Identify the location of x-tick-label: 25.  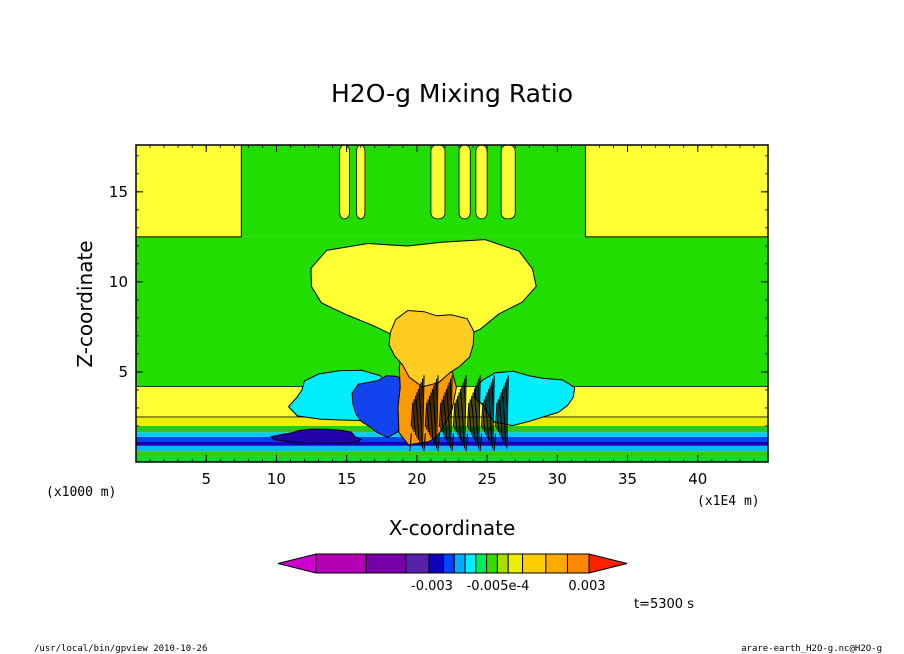
(487, 479).